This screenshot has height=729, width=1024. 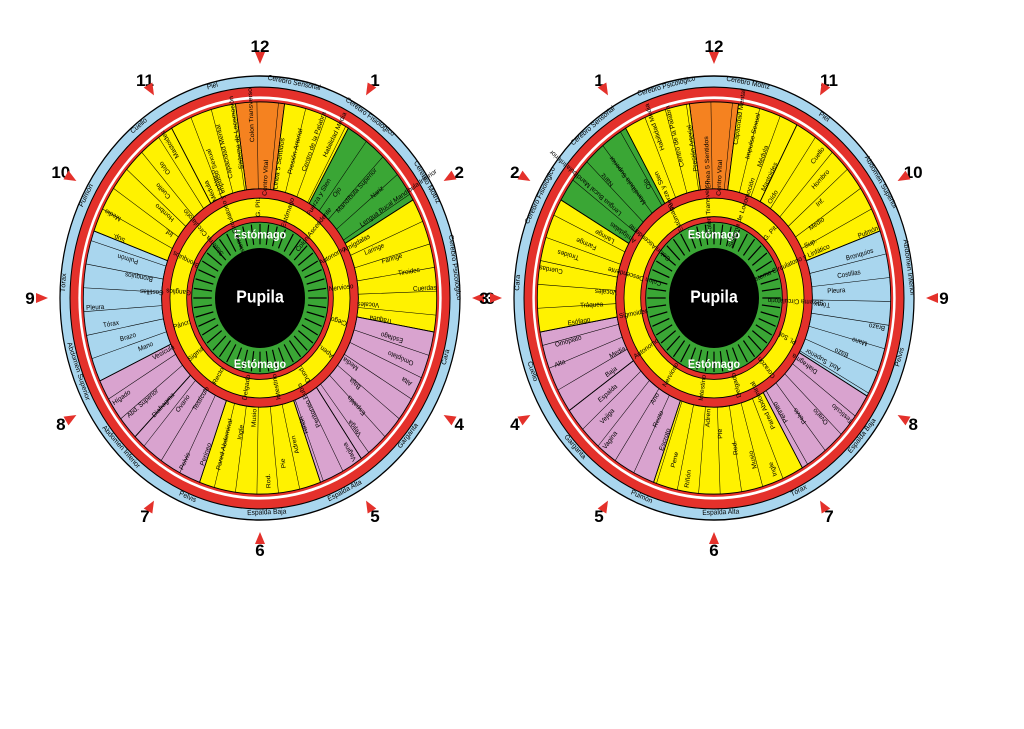 I want to click on region-costillas: Costillas, so click(x=151, y=291).